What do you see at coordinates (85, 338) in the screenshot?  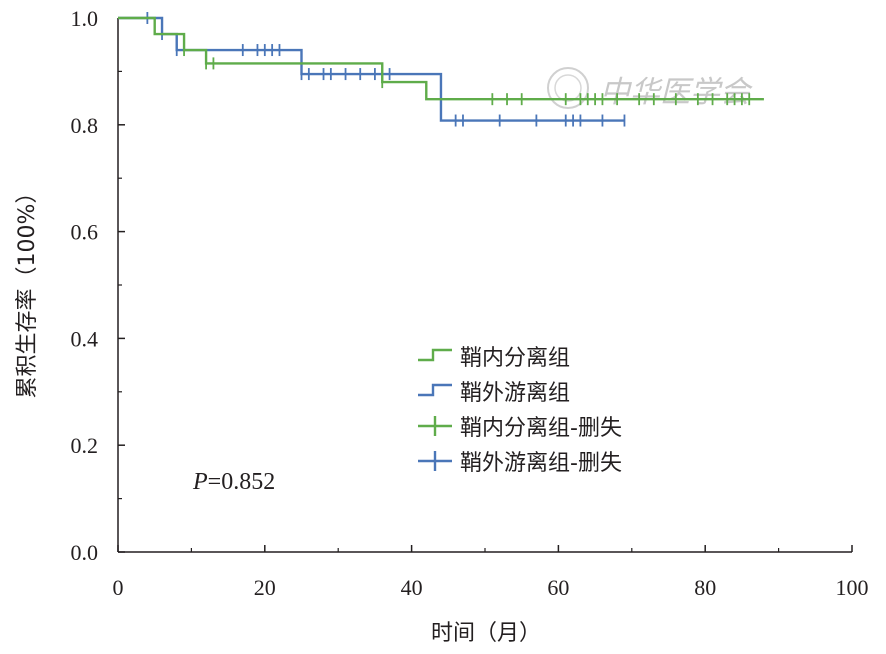 I see `y-tick-label: 0.4` at bounding box center [85, 338].